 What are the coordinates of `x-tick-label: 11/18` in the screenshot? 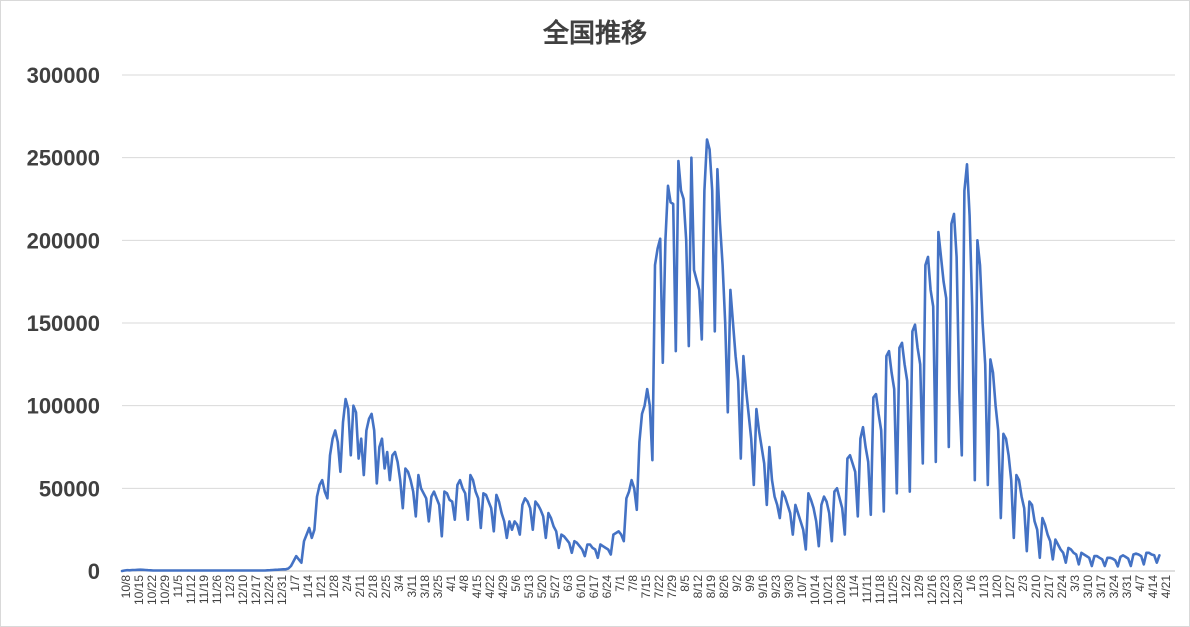 It's located at (880, 589).